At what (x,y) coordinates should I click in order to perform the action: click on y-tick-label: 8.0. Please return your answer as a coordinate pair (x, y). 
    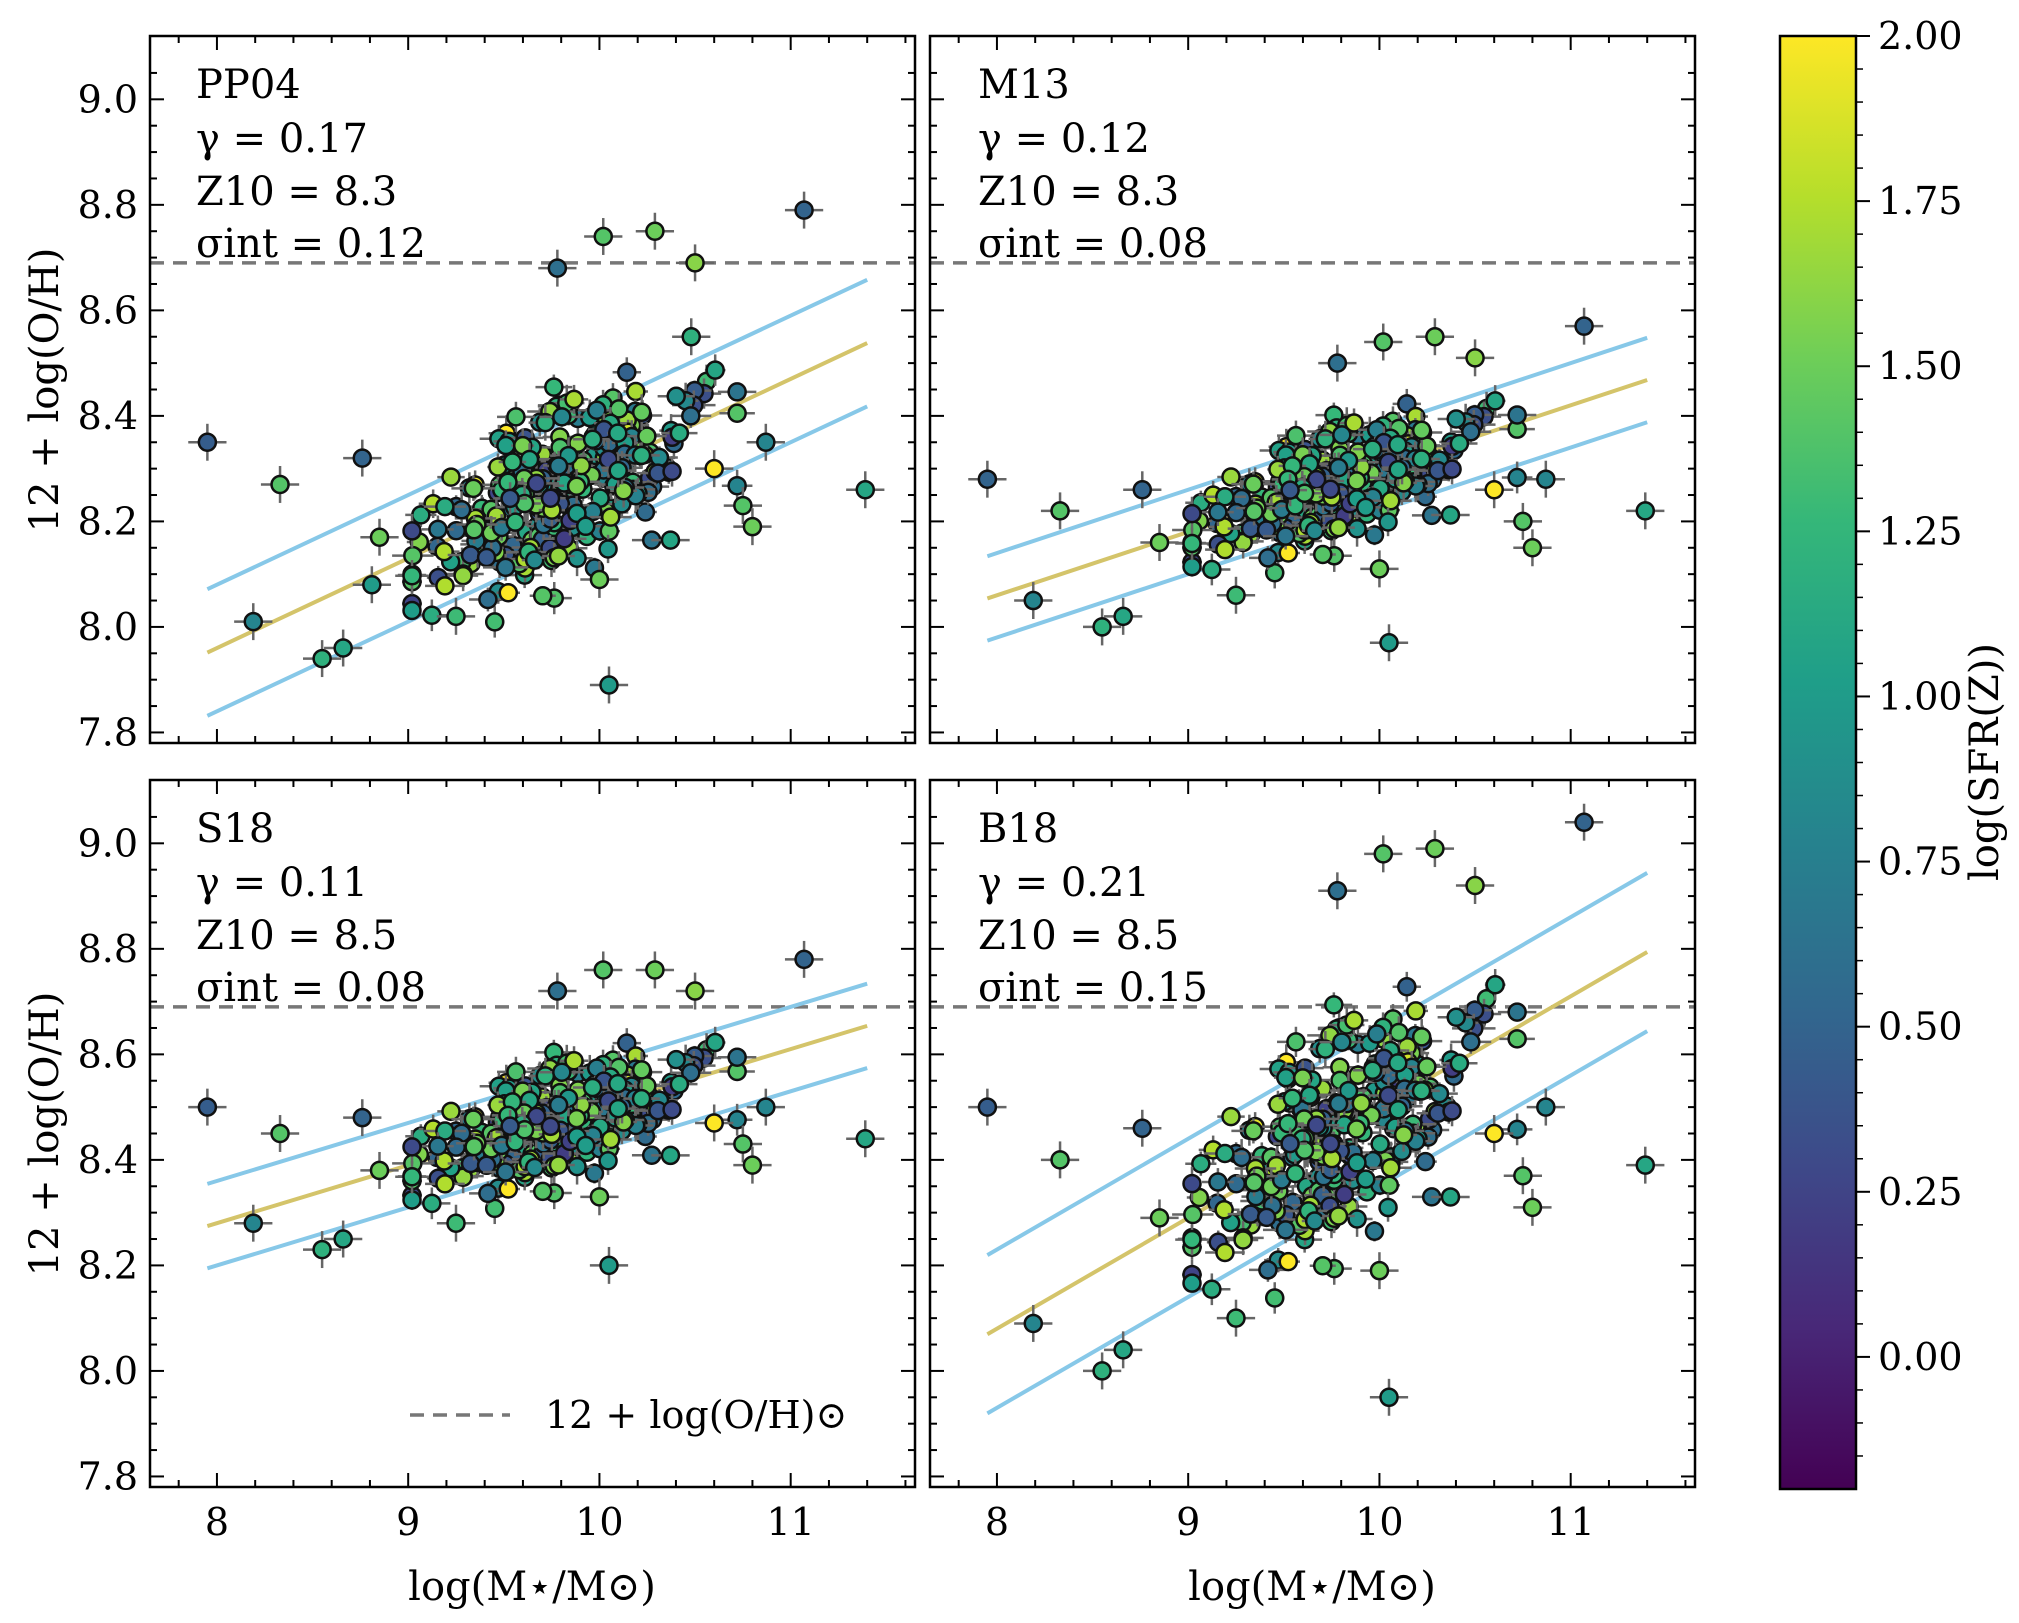
    Looking at the image, I should click on (108, 627).